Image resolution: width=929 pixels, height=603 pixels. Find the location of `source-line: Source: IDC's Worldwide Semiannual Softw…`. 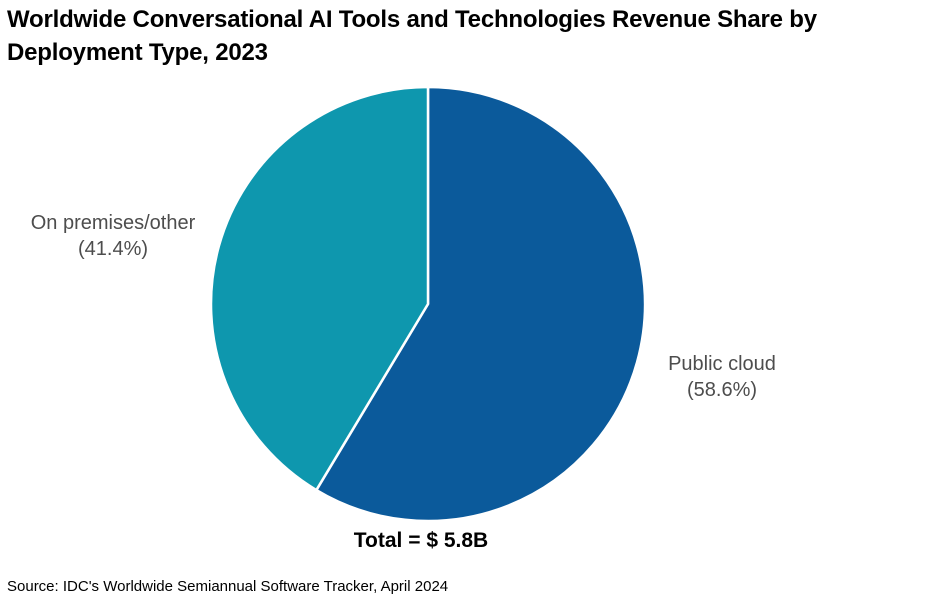

source-line: Source: IDC's Worldwide Semiannual Softw… is located at coordinates (228, 586).